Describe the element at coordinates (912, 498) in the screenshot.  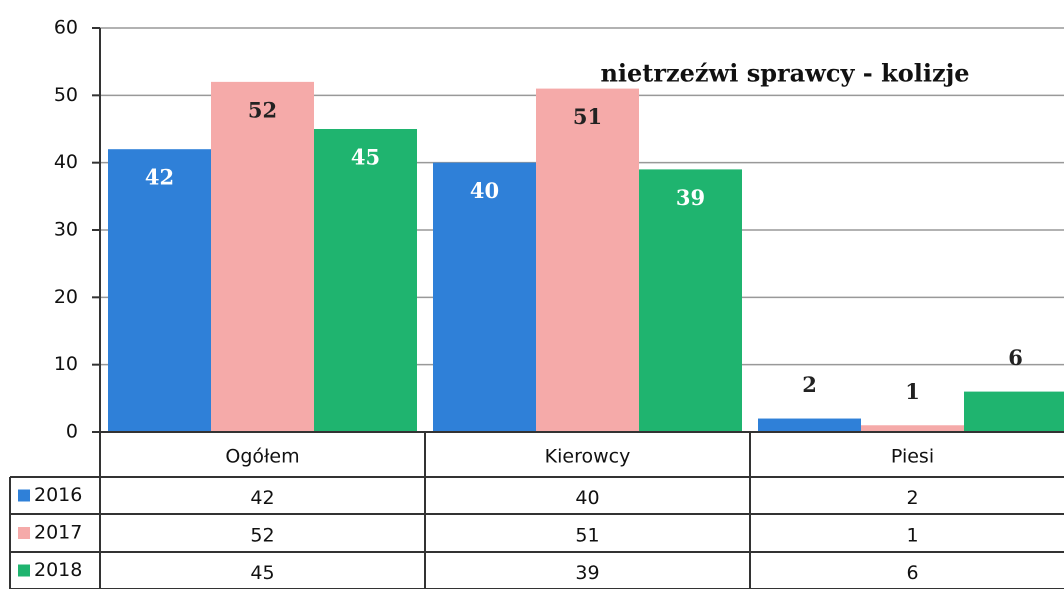
I see `table-cell: 2` at that location.